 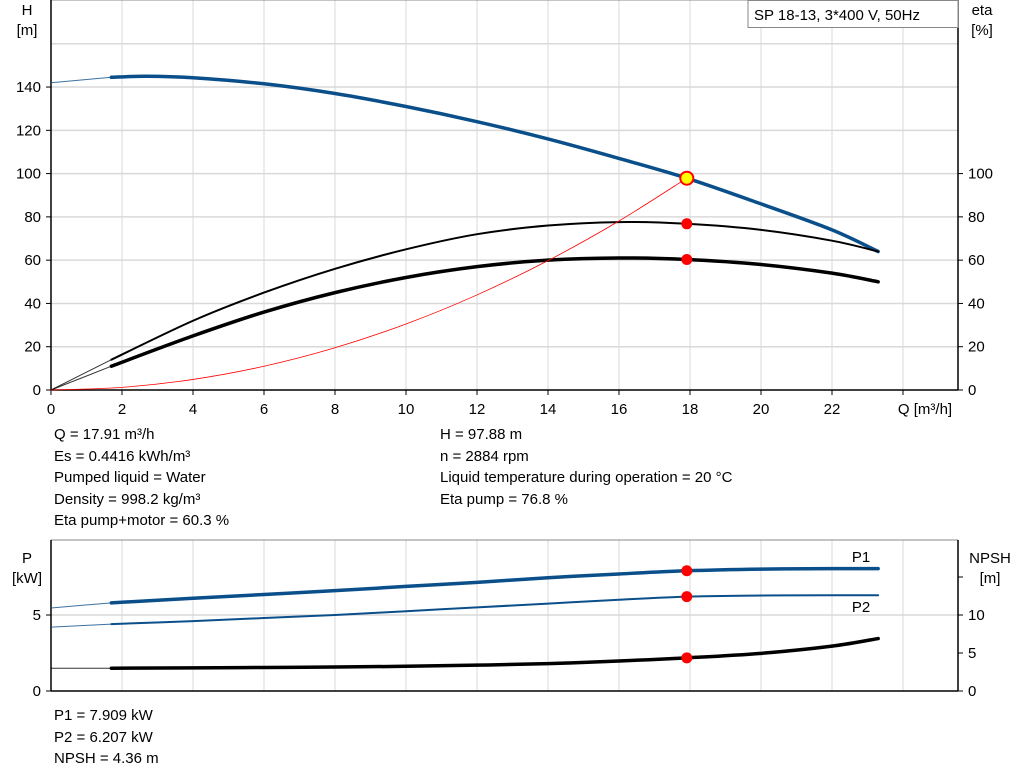 I want to click on info-p2: P2 = 6.207 kW, so click(x=103, y=737).